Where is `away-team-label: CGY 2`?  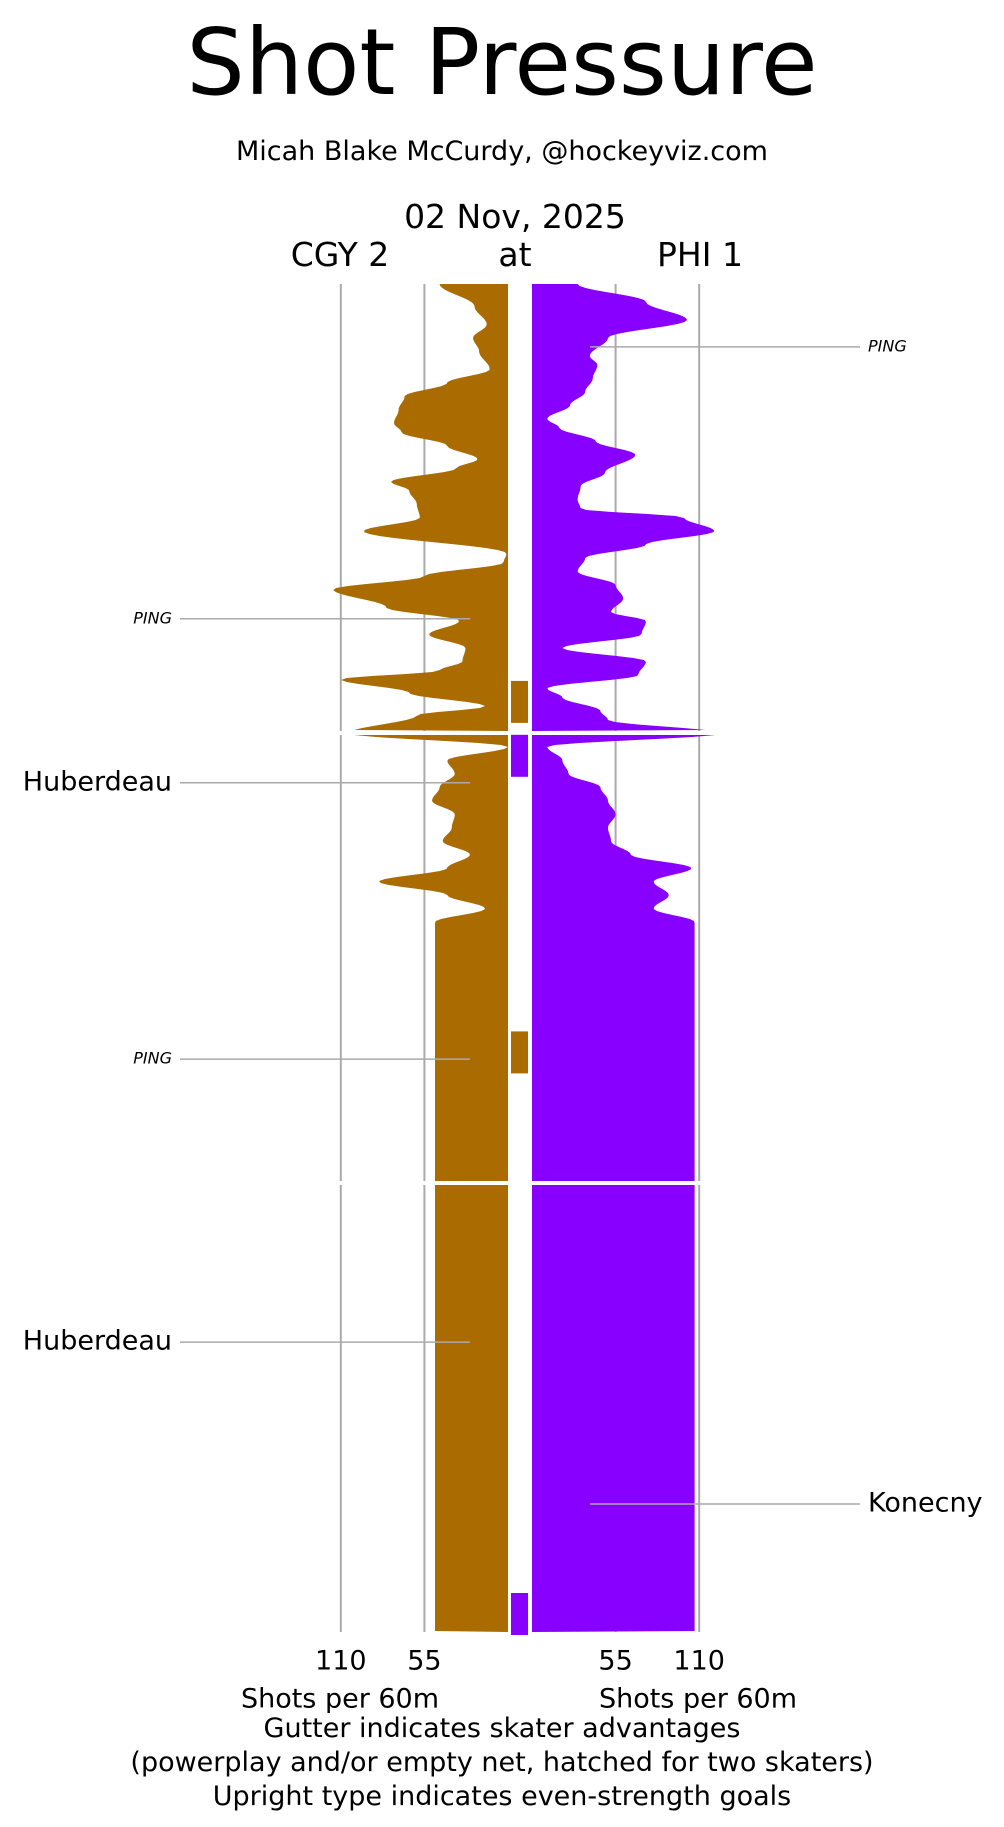
away-team-label: CGY 2 is located at coordinates (340, 254).